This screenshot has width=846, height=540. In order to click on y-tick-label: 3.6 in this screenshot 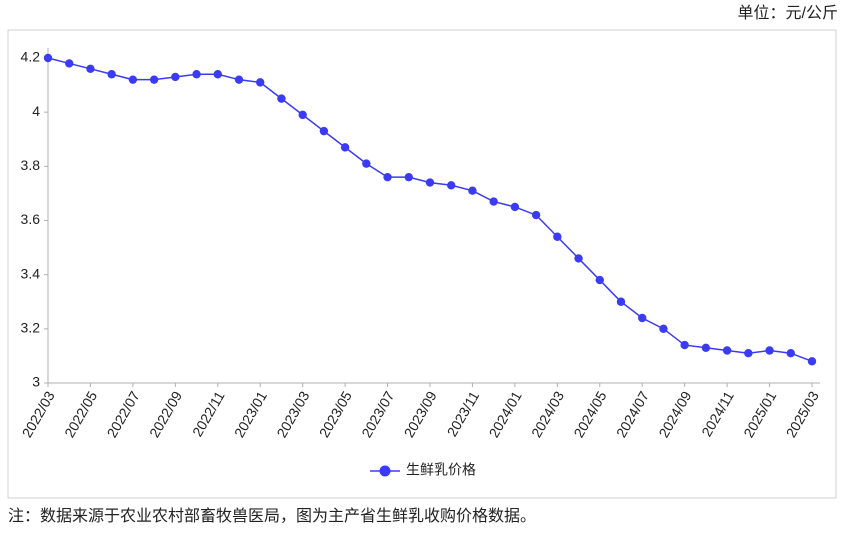, I will do `click(31, 219)`.